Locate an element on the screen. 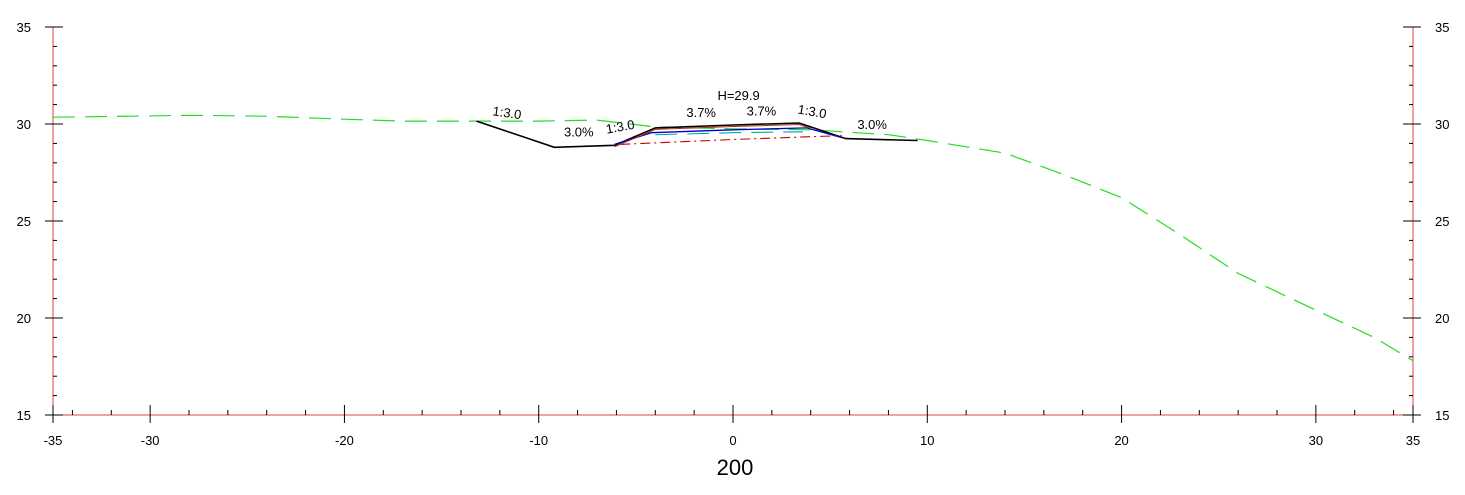 The image size is (1465, 495). x-tick-label: 35 is located at coordinates (1413, 440).